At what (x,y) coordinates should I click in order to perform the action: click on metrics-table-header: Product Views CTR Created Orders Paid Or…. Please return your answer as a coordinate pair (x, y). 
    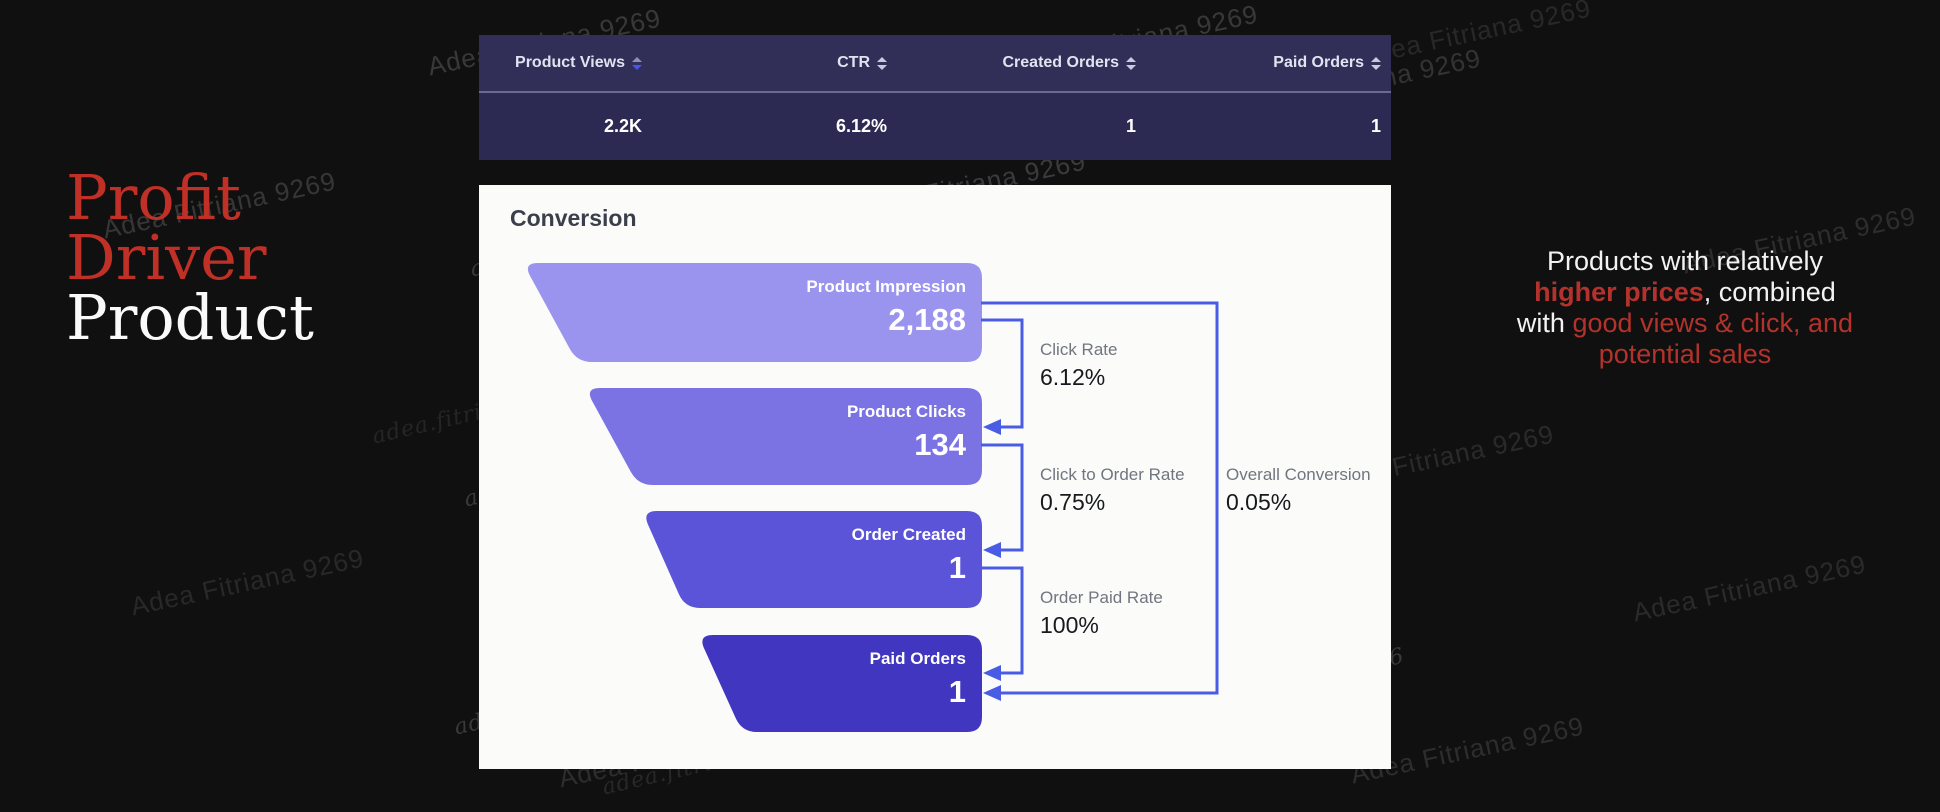
    Looking at the image, I should click on (935, 63).